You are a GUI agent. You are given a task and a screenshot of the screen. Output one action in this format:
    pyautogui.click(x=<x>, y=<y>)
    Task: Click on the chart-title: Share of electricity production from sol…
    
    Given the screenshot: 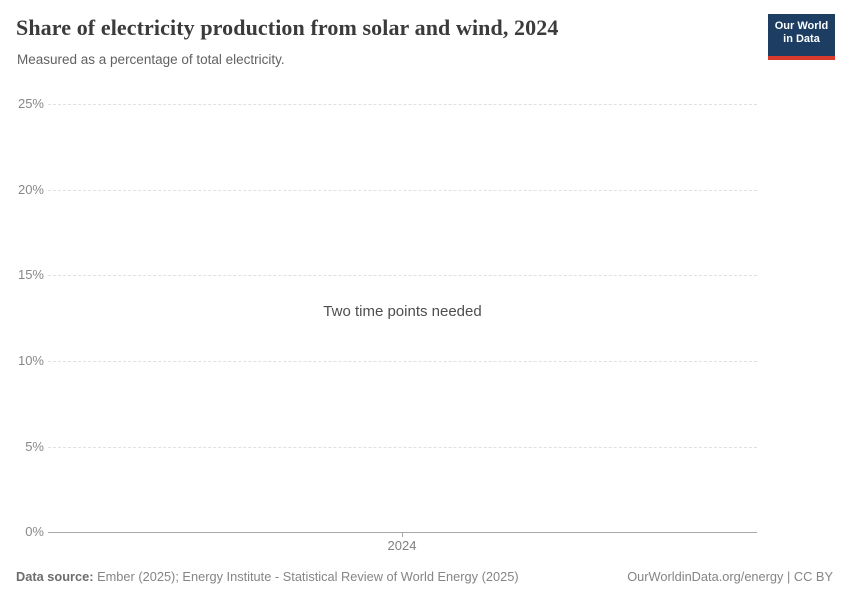 What is the action you would take?
    pyautogui.click(x=287, y=27)
    